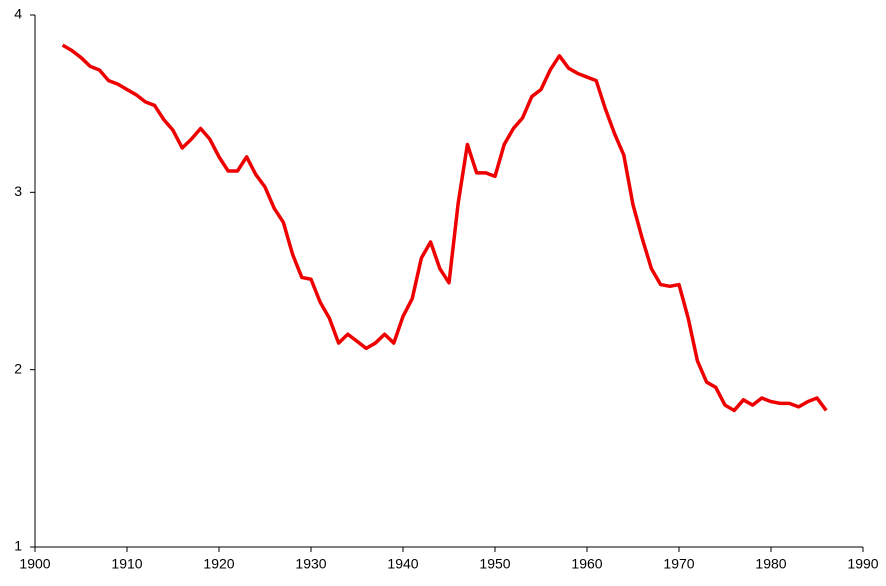 The height and width of the screenshot is (586, 886). What do you see at coordinates (34, 564) in the screenshot?
I see `x-tick-label: 1900` at bounding box center [34, 564].